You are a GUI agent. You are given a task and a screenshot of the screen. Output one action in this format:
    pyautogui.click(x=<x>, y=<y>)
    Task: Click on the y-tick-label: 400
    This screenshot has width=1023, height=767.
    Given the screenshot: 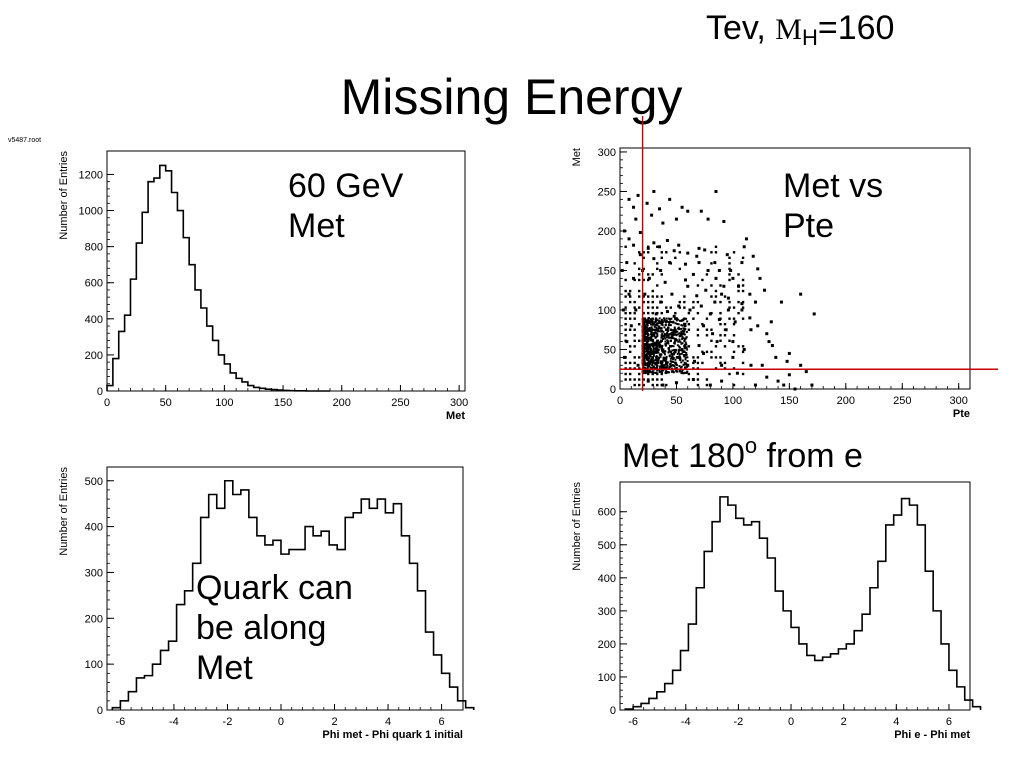 What is the action you would take?
    pyautogui.click(x=94, y=320)
    